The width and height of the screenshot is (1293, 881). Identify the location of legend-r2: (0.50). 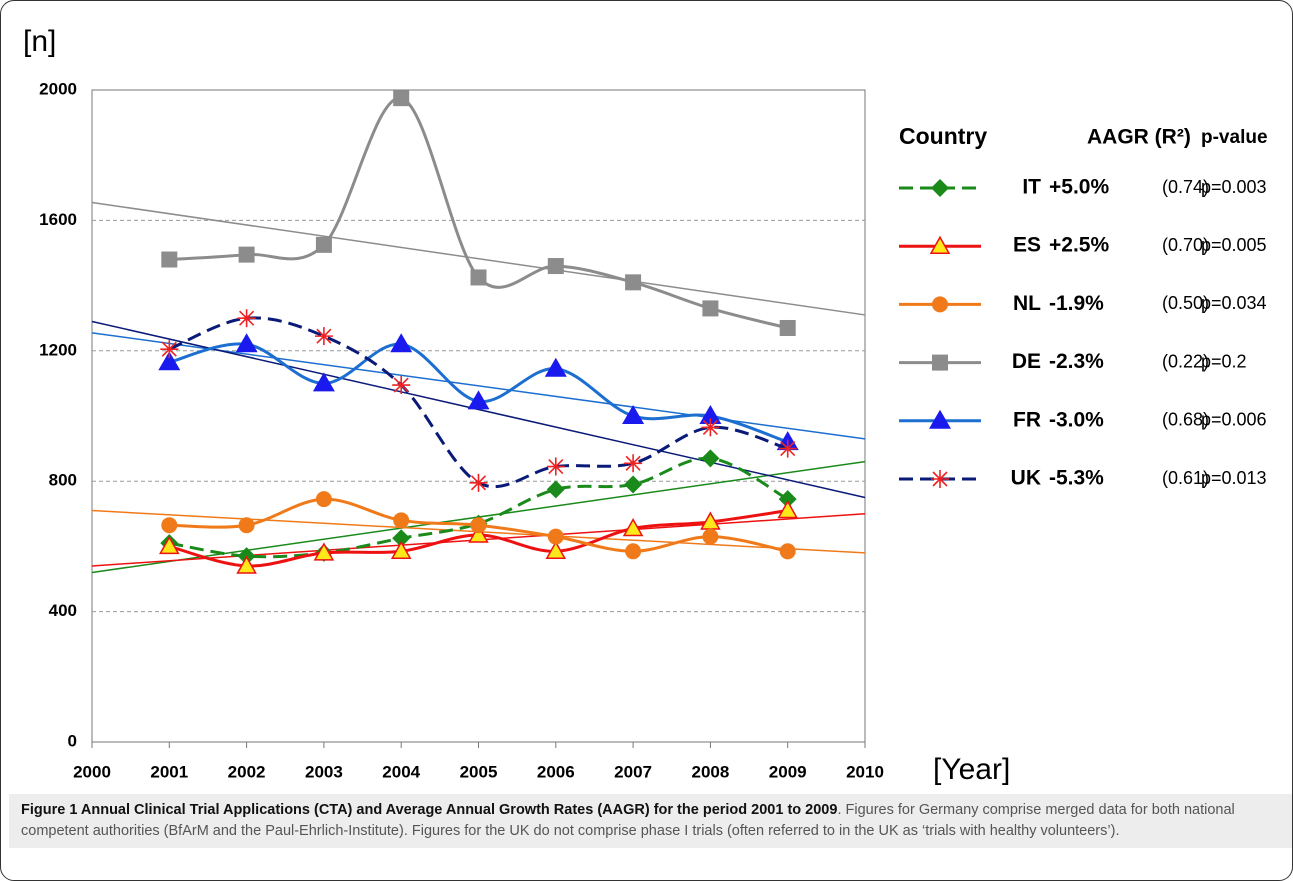
(1185, 303).